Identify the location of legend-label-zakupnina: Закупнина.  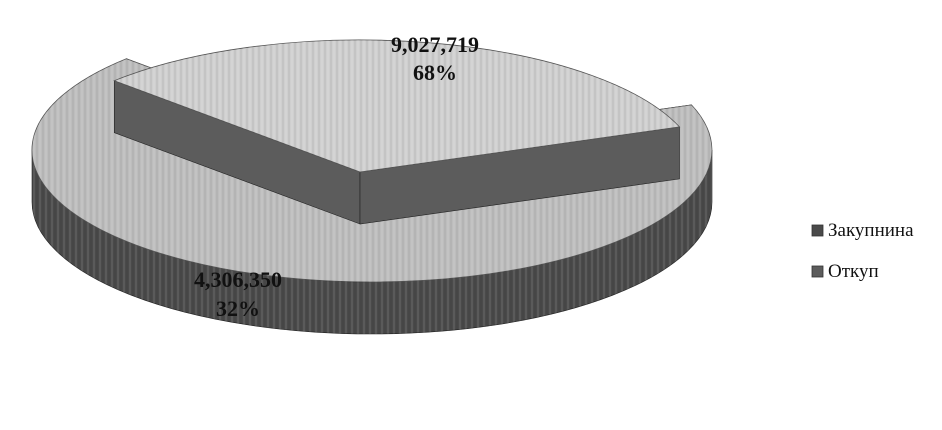
(871, 230).